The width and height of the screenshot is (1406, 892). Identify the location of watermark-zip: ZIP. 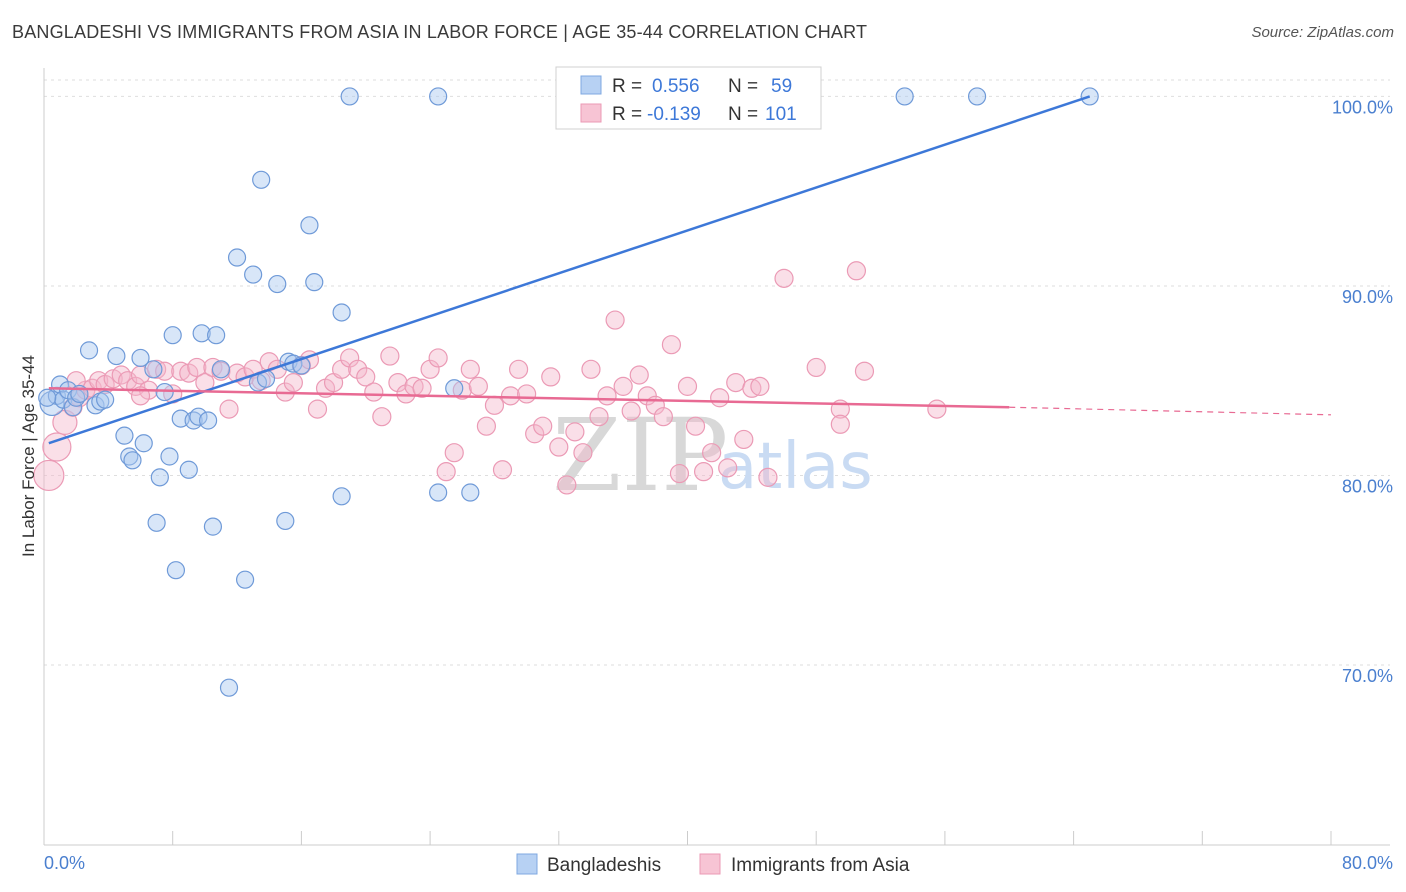
(640, 455).